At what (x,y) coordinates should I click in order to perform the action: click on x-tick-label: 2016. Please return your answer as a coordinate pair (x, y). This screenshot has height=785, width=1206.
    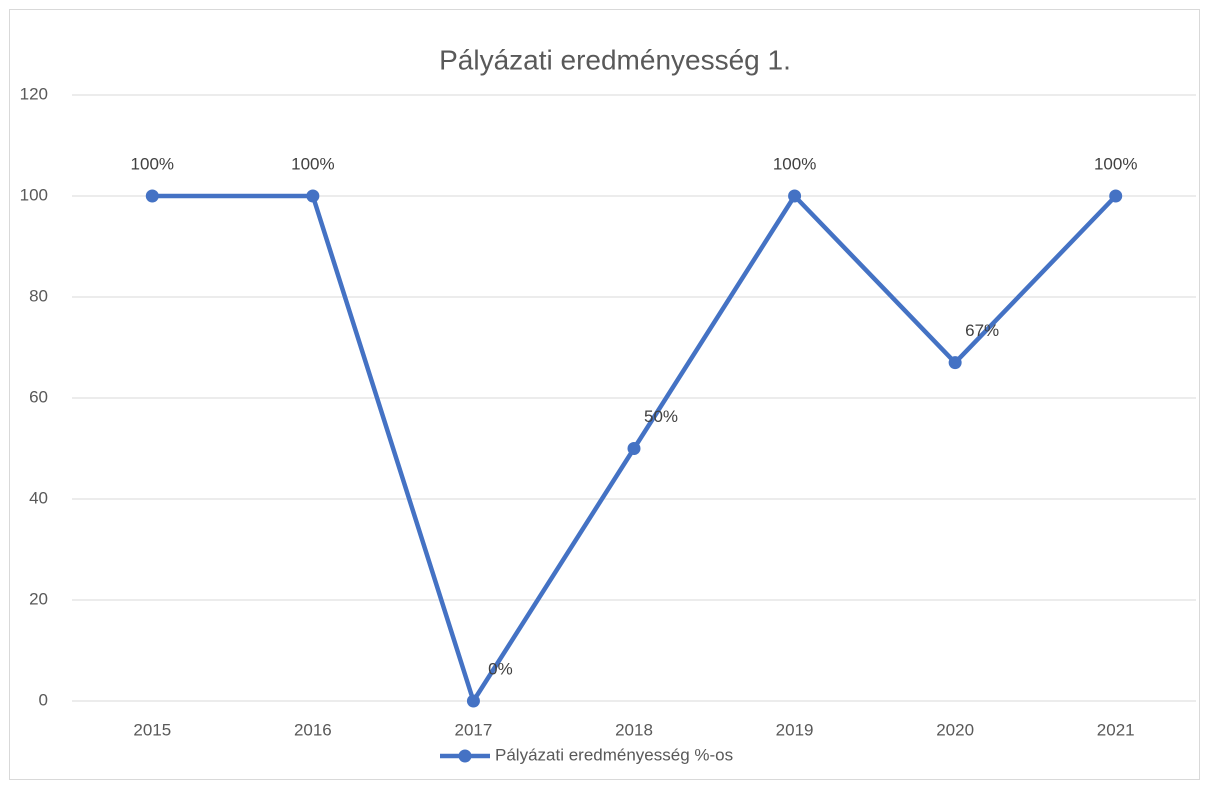
    Looking at the image, I should click on (313, 729).